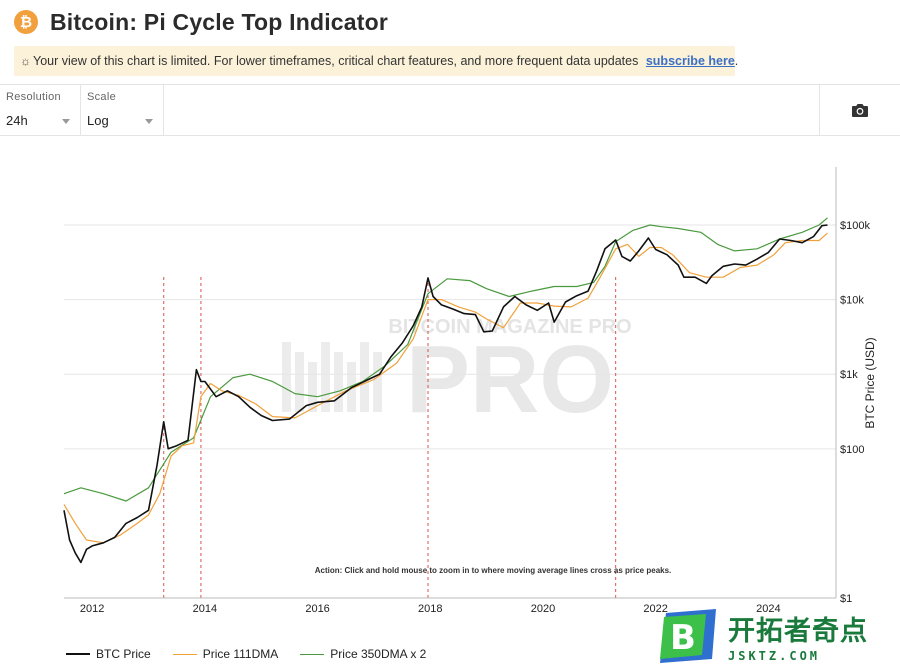 Image resolution: width=900 pixels, height=668 pixels. I want to click on y-tick-label: $100k, so click(855, 226).